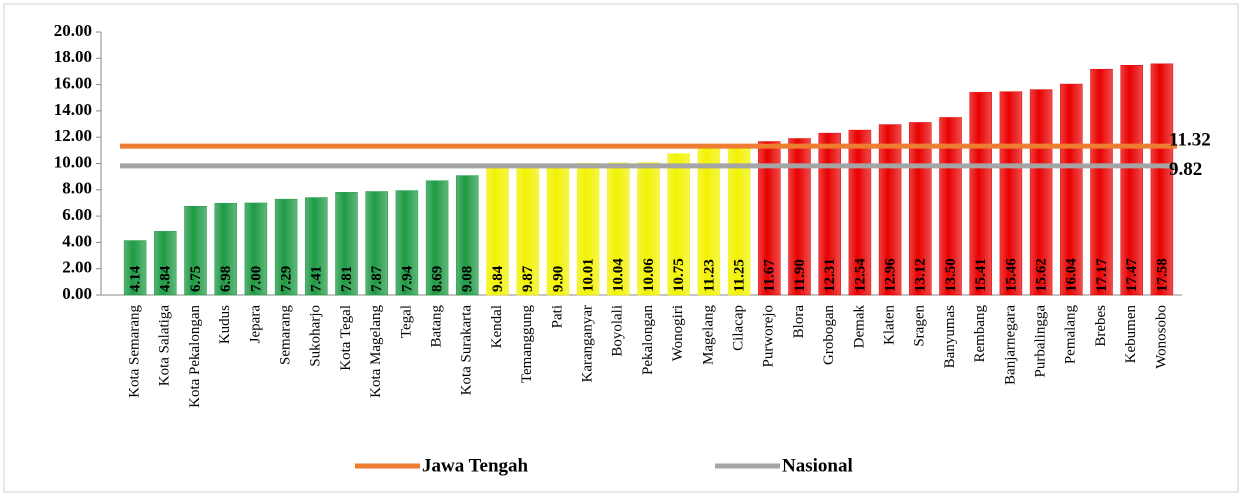 This screenshot has height=497, width=1243. What do you see at coordinates (1162, 275) in the screenshot?
I see `data-label: 17.58` at bounding box center [1162, 275].